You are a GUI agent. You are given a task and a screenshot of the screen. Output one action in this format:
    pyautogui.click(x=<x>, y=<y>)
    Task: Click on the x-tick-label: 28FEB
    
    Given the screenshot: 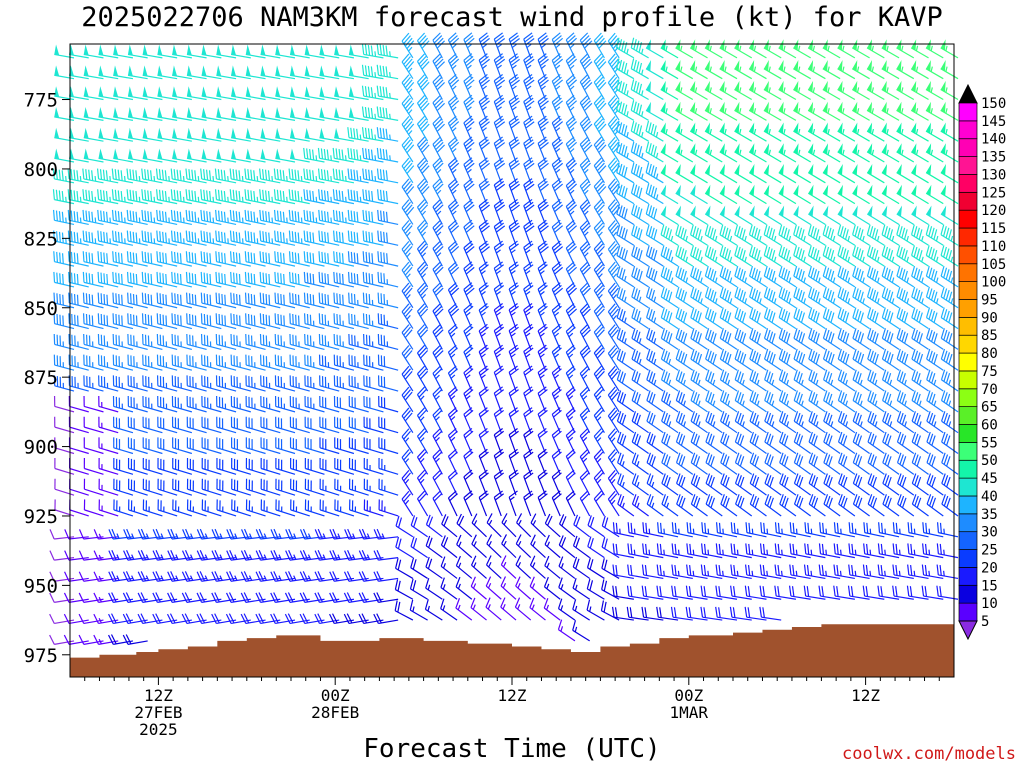 What is the action you would take?
    pyautogui.click(x=335, y=712)
    